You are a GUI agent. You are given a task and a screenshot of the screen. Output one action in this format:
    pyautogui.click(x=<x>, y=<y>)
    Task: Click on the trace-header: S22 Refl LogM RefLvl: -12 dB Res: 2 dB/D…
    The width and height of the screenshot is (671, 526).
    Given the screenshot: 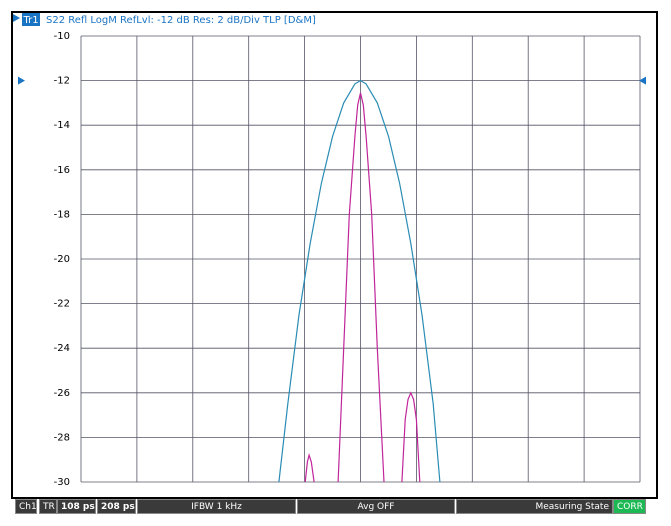 What is the action you would take?
    pyautogui.click(x=181, y=20)
    